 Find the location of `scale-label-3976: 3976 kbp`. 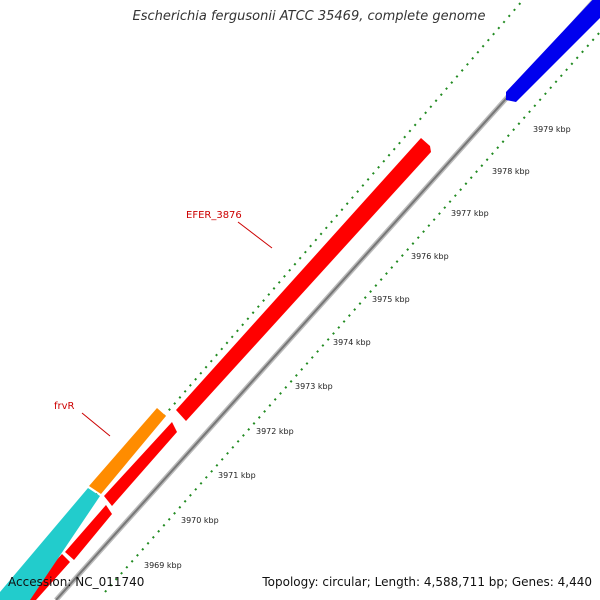

scale-label-3976: 3976 kbp is located at coordinates (430, 256).